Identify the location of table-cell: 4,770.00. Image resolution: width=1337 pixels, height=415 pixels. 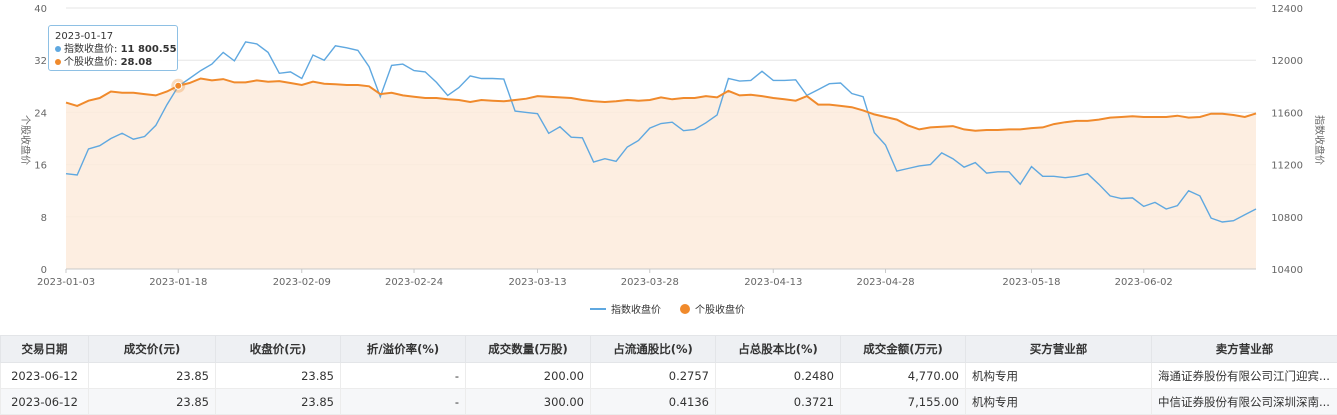
(903, 376).